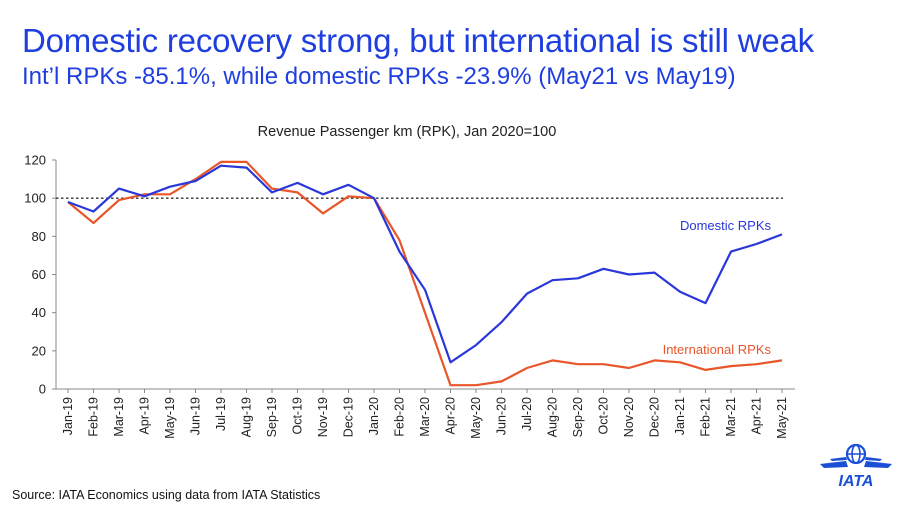 The image size is (915, 506). What do you see at coordinates (39, 236) in the screenshot?
I see `y-tick-label: 80` at bounding box center [39, 236].